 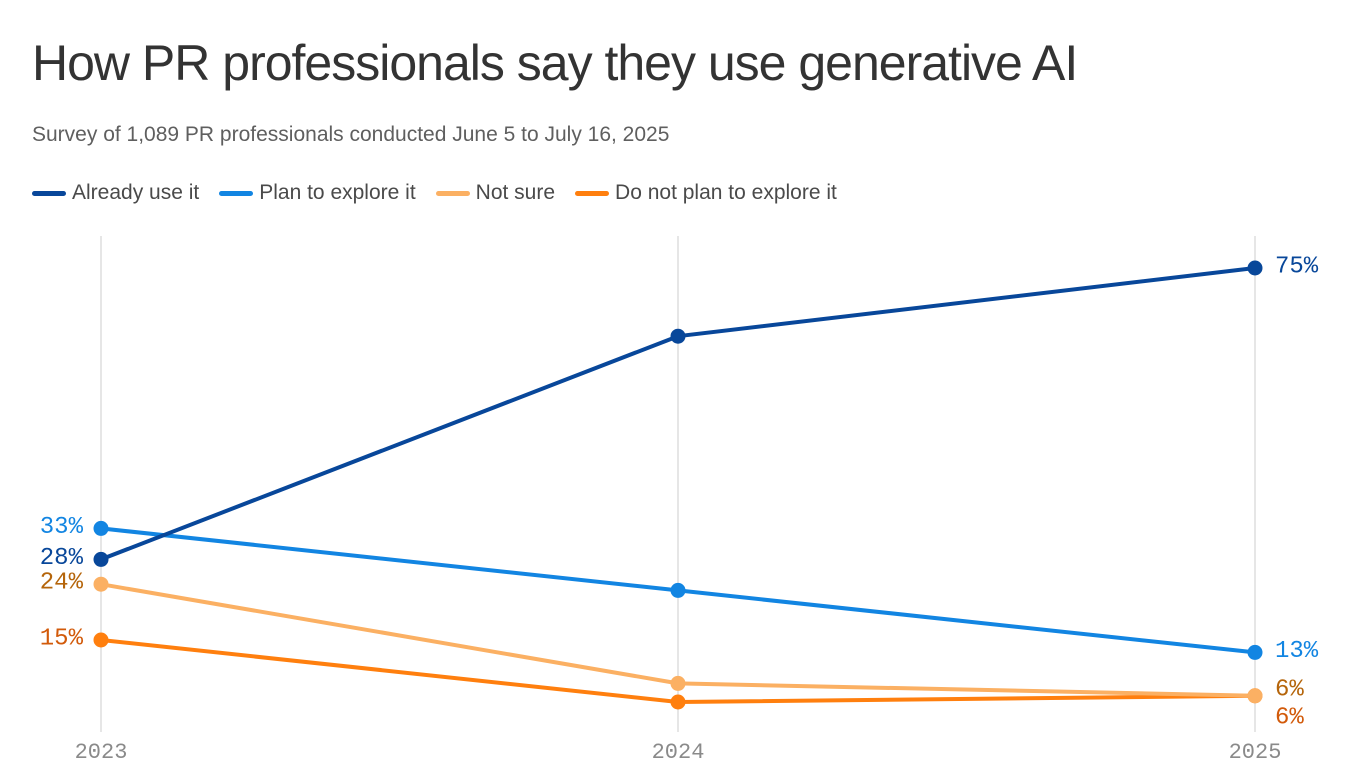 What do you see at coordinates (726, 192) in the screenshot?
I see `legend-label: Do not plan to explore it` at bounding box center [726, 192].